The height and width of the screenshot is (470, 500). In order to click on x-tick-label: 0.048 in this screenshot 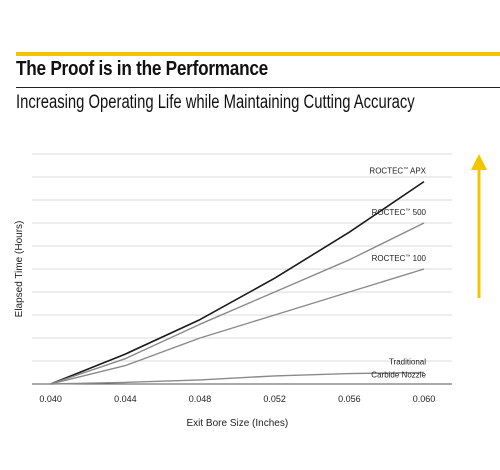, I will do `click(200, 399)`.